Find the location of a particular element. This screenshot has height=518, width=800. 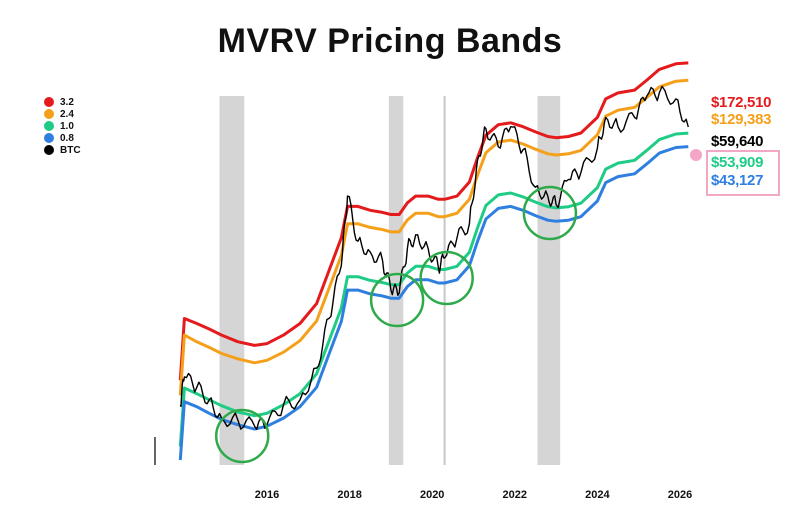

price-label-0-8: $43,127 is located at coordinates (737, 180).